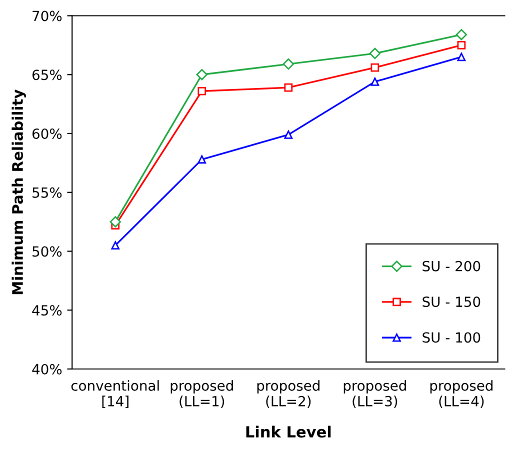 The image size is (515, 450). Describe the element at coordinates (201, 394) in the screenshot. I see `x-tick-label: proposed (LL=1)` at that location.